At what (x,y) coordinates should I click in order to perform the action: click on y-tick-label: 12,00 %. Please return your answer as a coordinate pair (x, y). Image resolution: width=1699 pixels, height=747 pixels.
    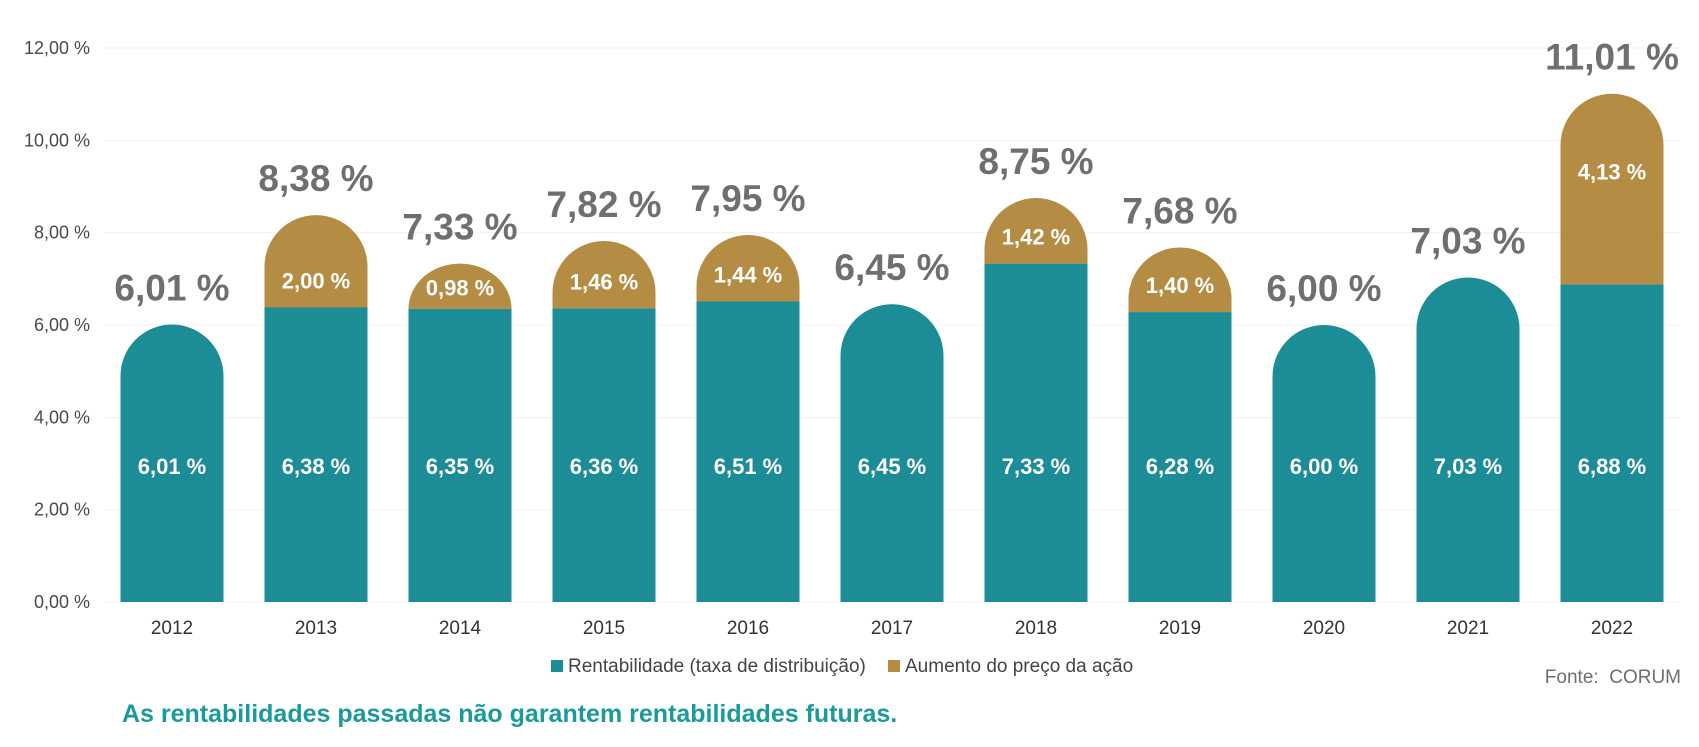
    Looking at the image, I should click on (57, 48).